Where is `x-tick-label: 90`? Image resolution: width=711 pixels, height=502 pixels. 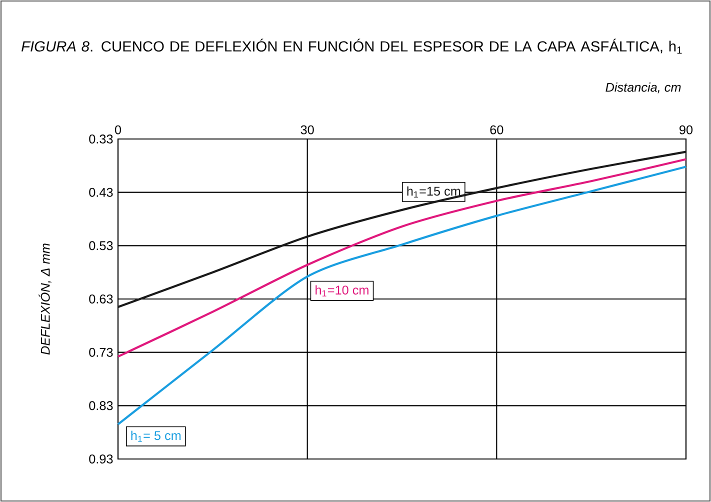
x-tick-label: 90 is located at coordinates (686, 129).